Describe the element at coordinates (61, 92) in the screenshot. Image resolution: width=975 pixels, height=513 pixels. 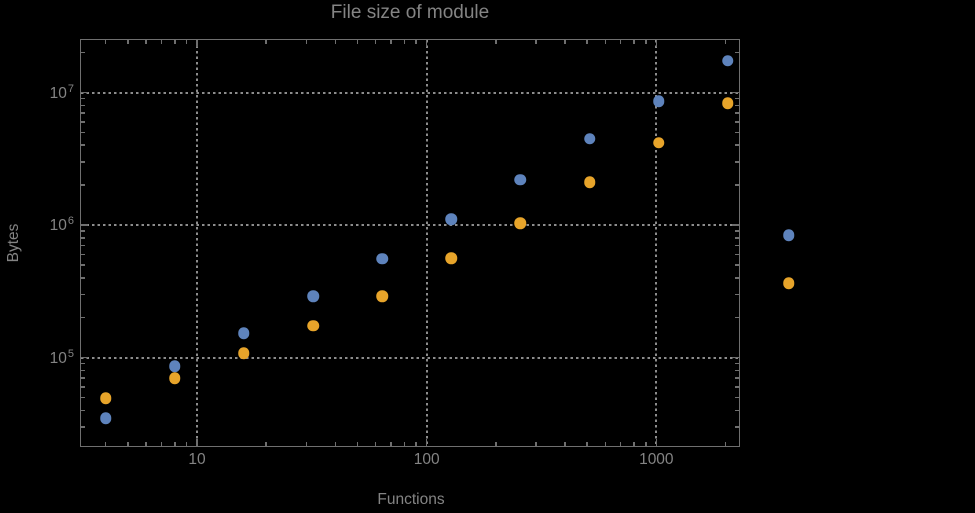
I see `y-tick-label: 10⁷` at that location.